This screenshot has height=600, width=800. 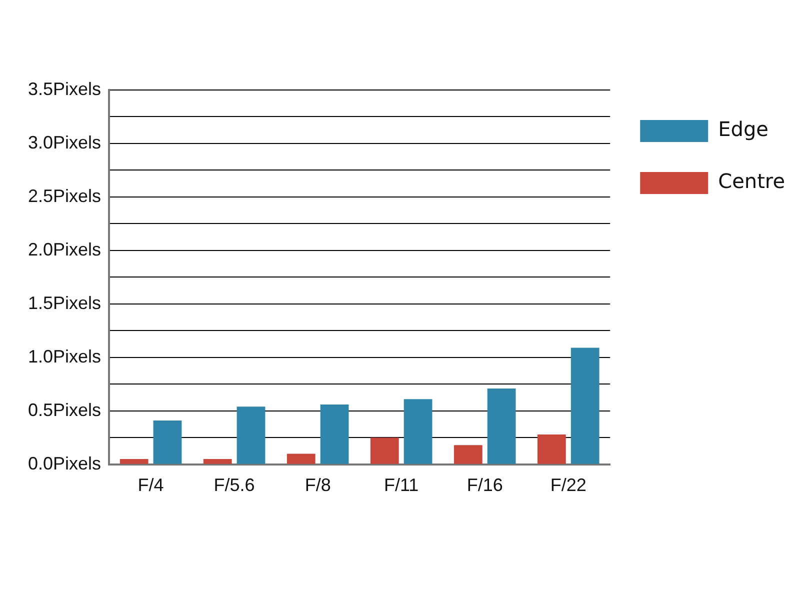 What do you see at coordinates (65, 302) in the screenshot?
I see `y-tick-label: 1.5Pixels` at bounding box center [65, 302].